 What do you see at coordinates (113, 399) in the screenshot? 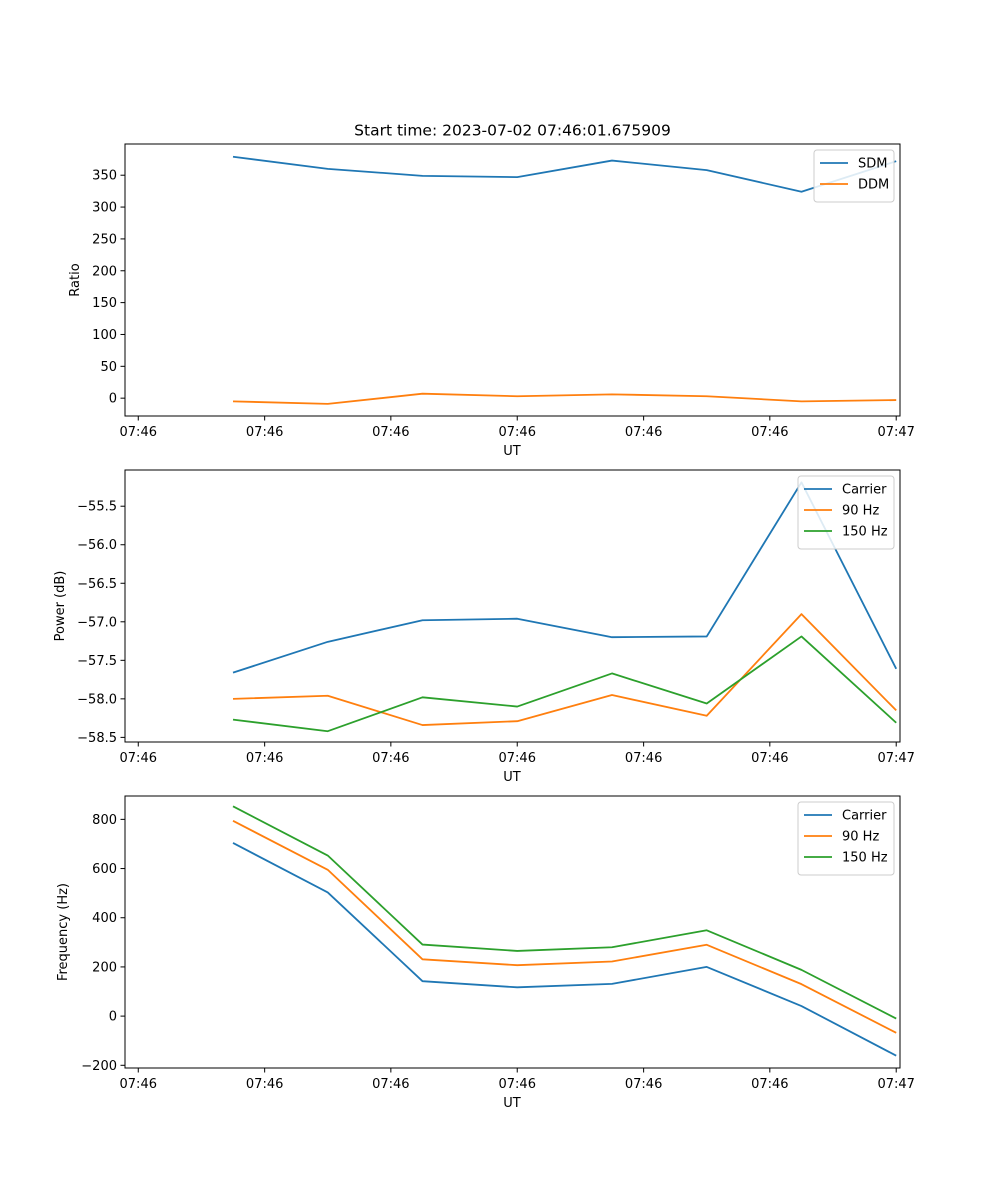
I see `ratio-y-tick-label: 0` at bounding box center [113, 399].